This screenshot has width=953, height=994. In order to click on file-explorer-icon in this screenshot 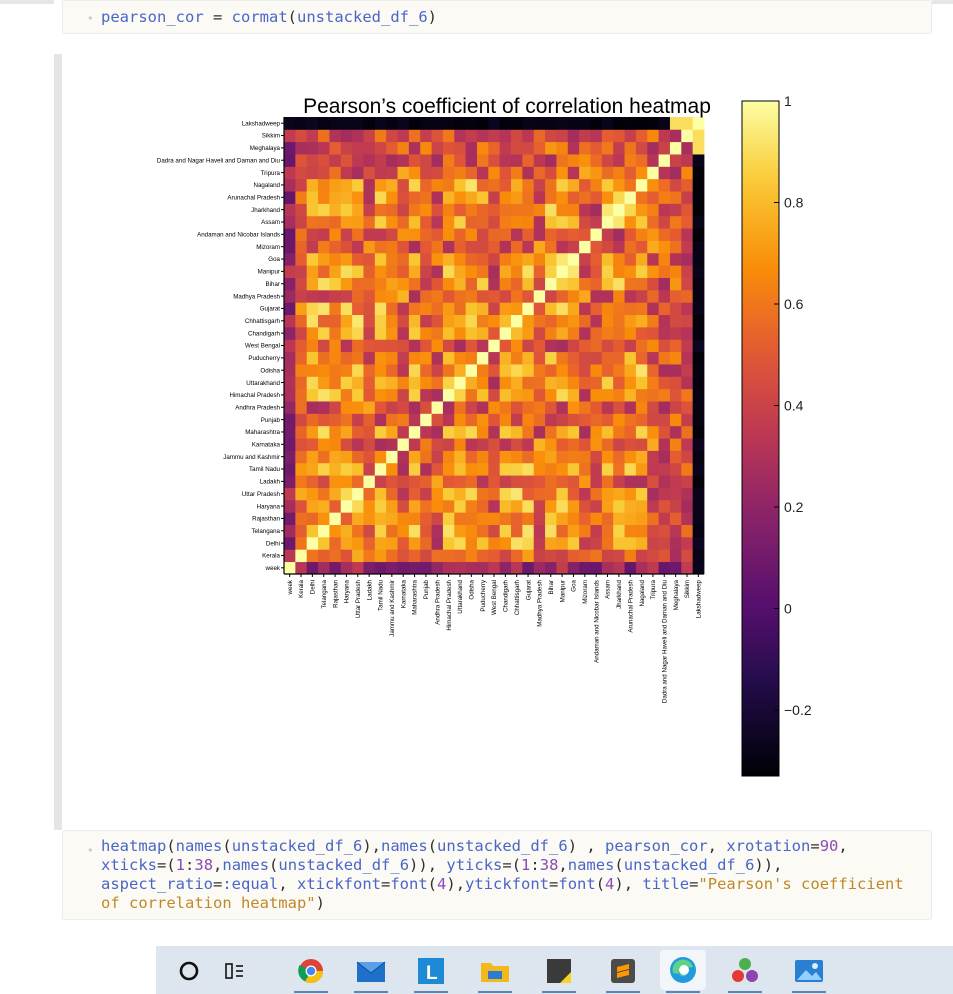, I will do `click(495, 971)`.